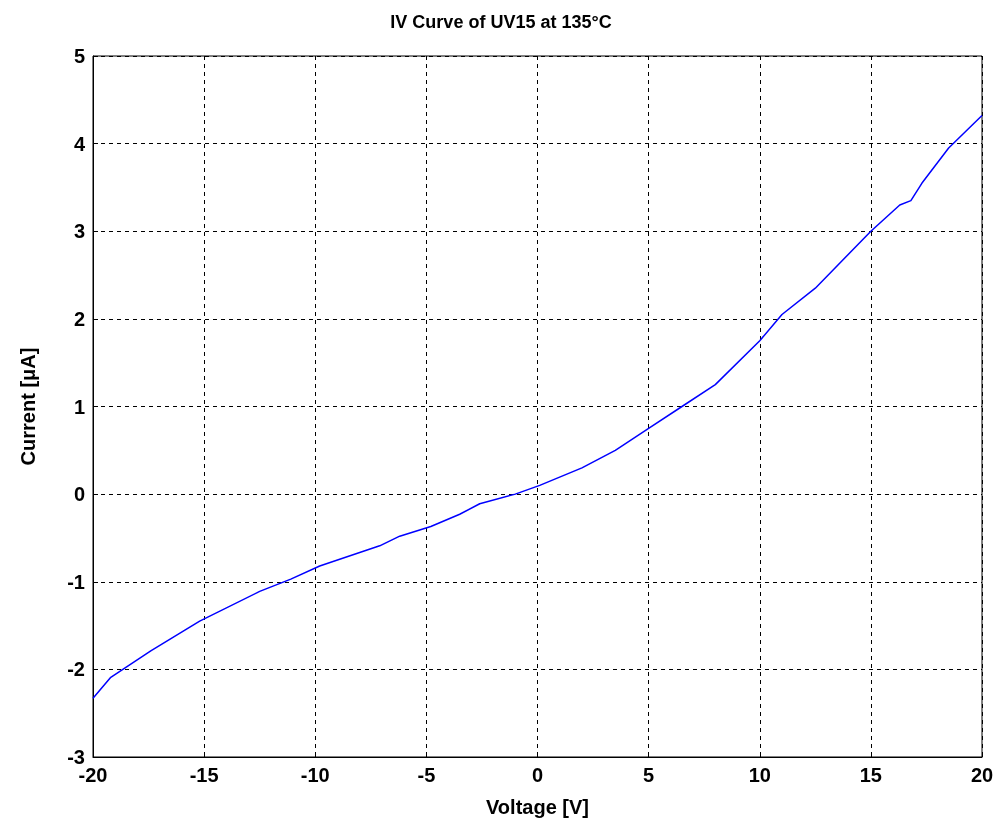 The image size is (1002, 834). I want to click on y-tick-label: -2, so click(76, 669).